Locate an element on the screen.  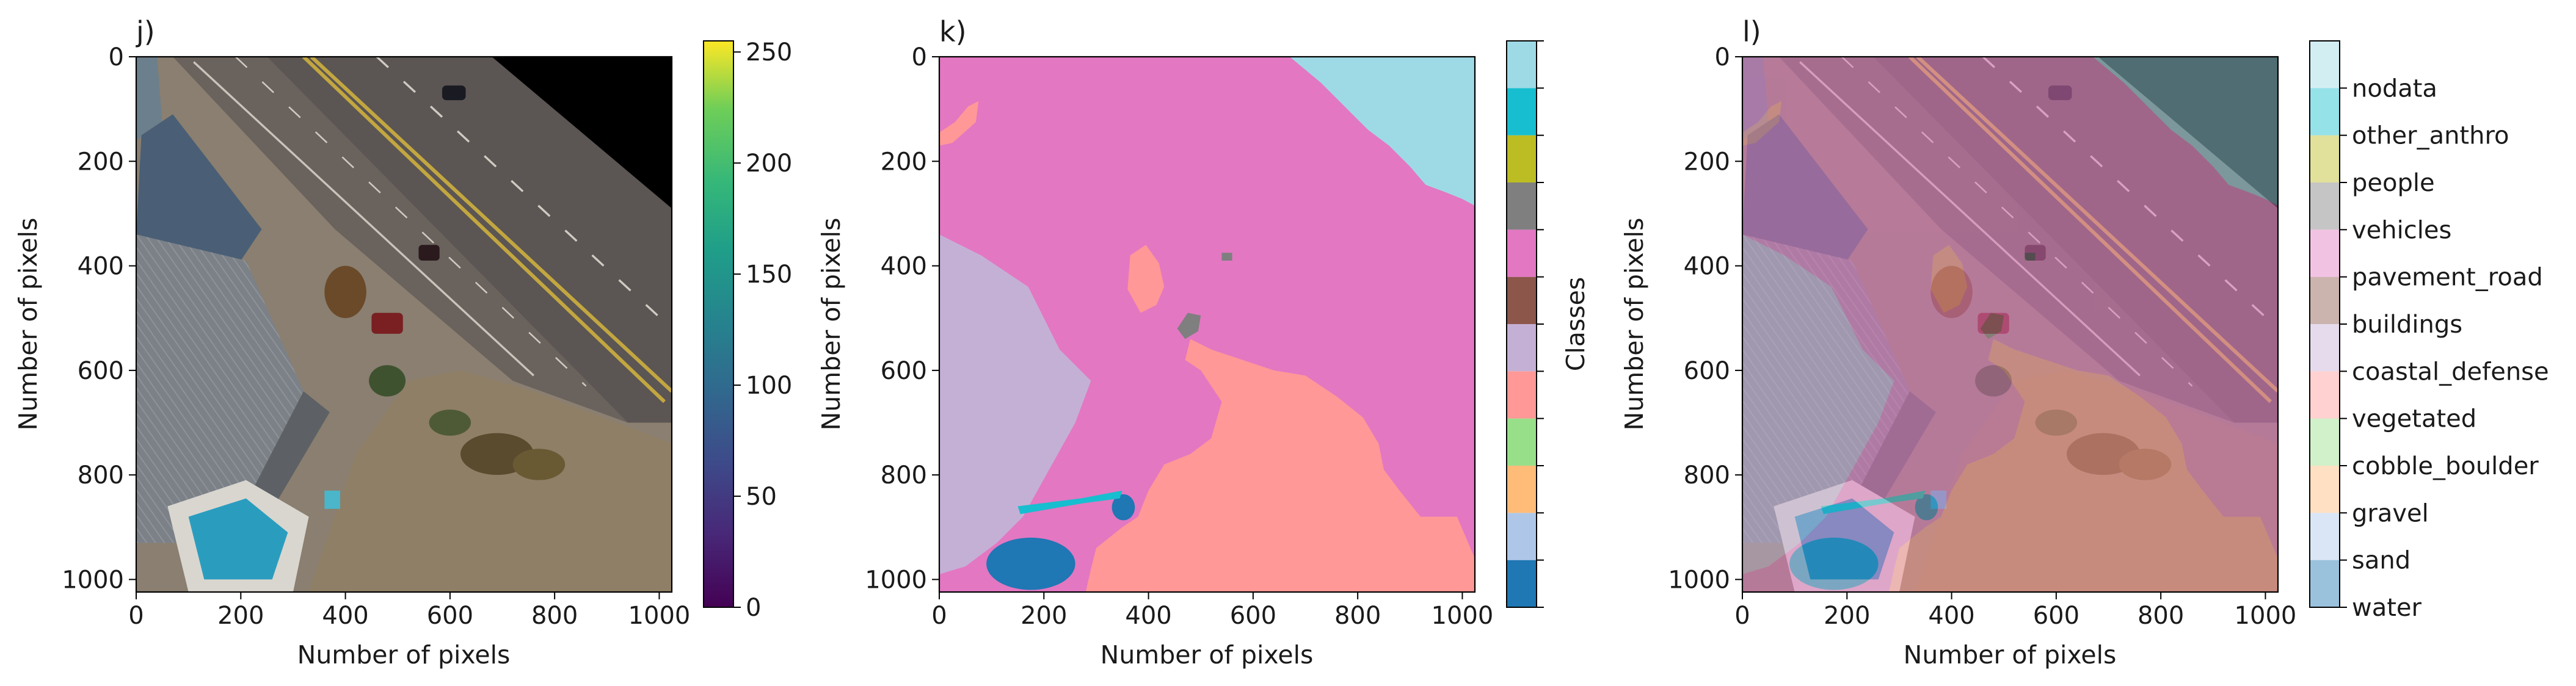
legend-class-label: nodata is located at coordinates (2394, 88).